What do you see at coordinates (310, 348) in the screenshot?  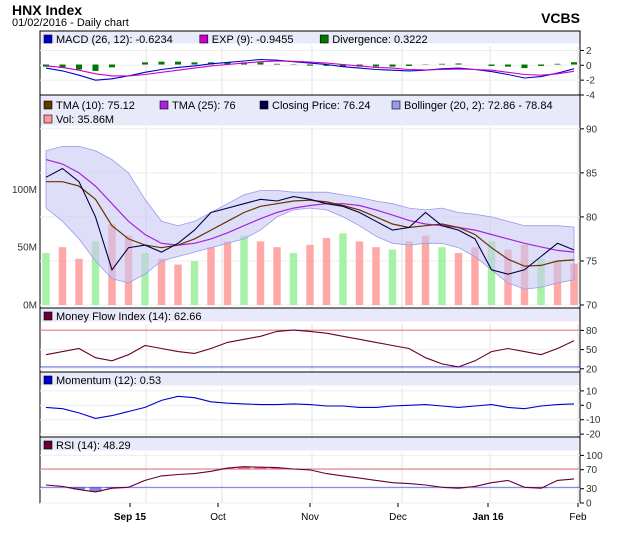 I see `mfi-series-line` at bounding box center [310, 348].